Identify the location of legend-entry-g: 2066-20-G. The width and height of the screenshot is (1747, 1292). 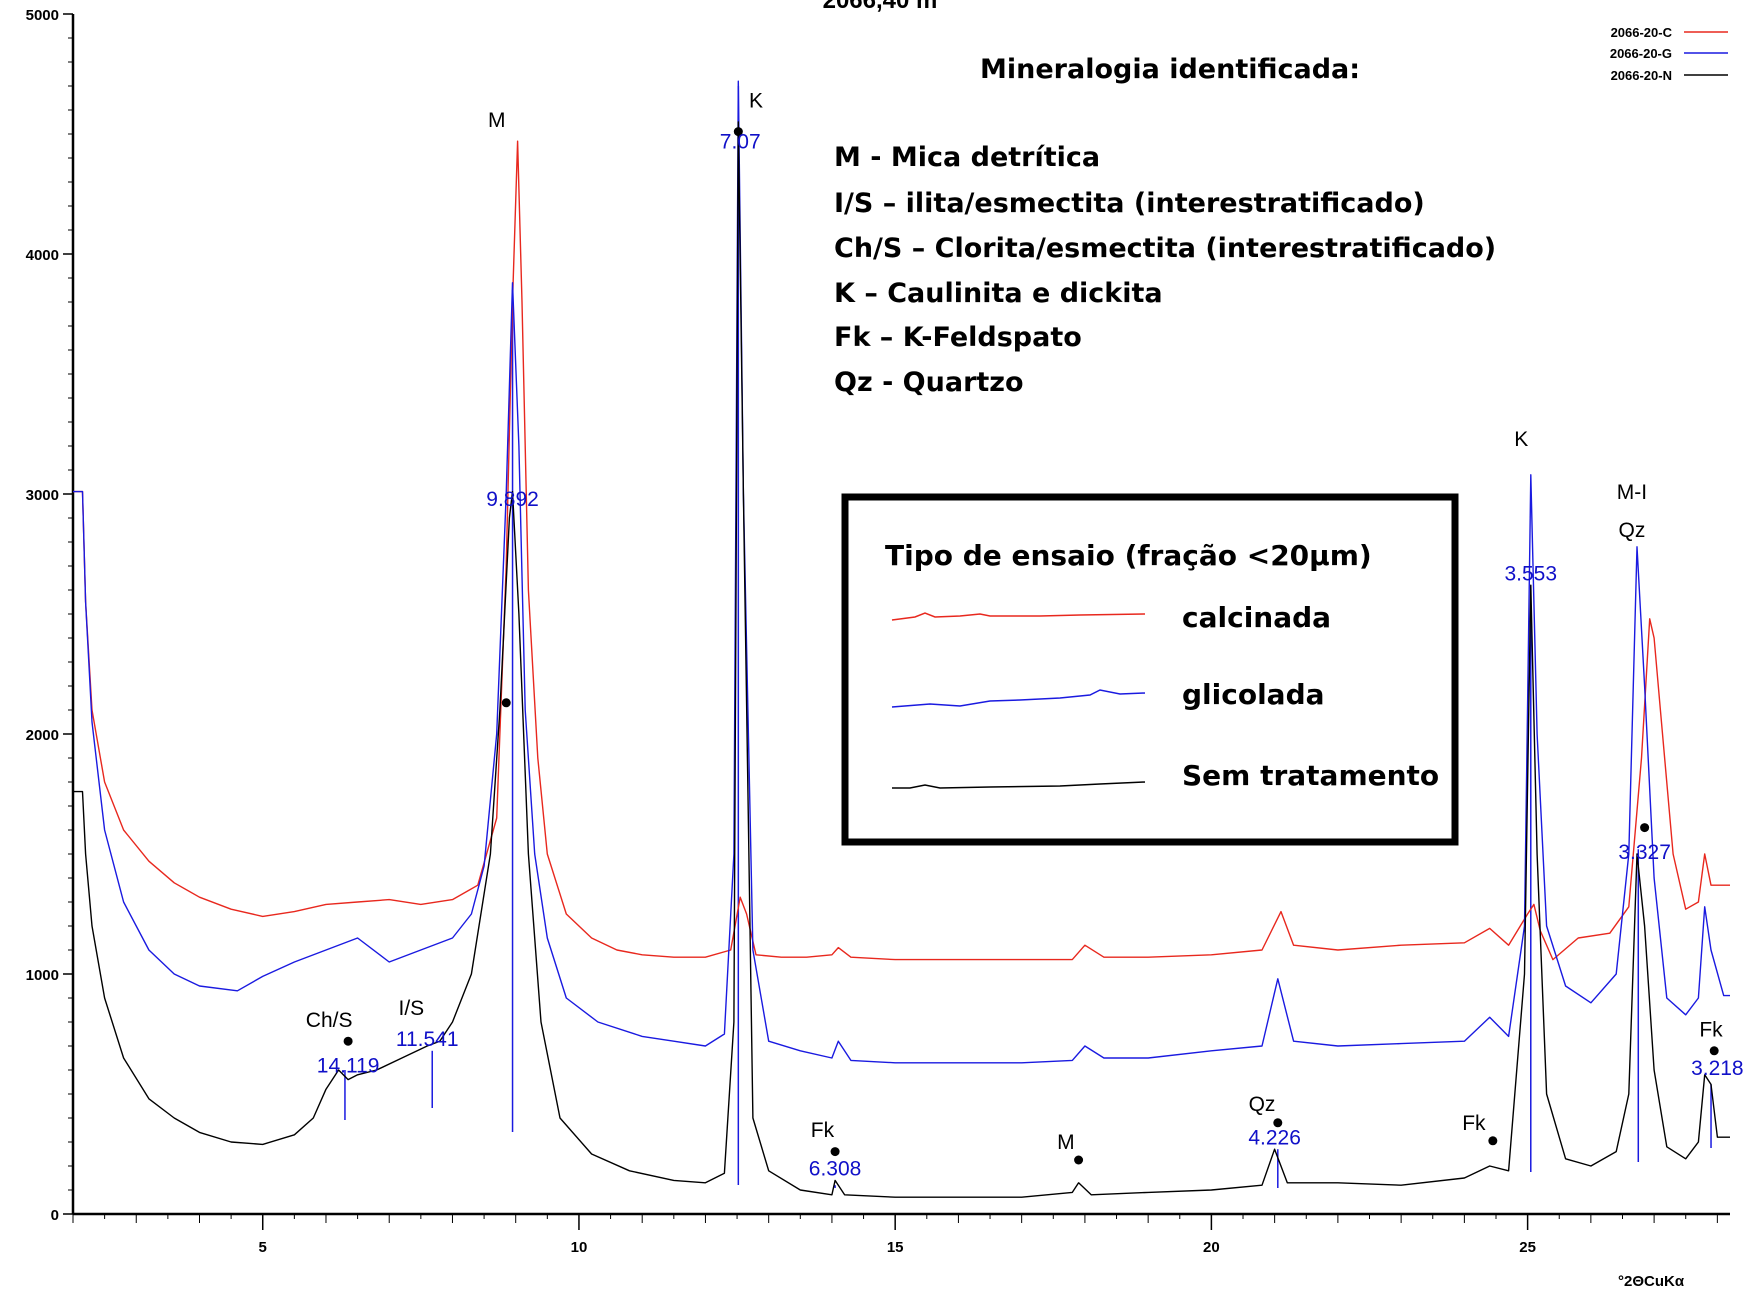
(1641, 53).